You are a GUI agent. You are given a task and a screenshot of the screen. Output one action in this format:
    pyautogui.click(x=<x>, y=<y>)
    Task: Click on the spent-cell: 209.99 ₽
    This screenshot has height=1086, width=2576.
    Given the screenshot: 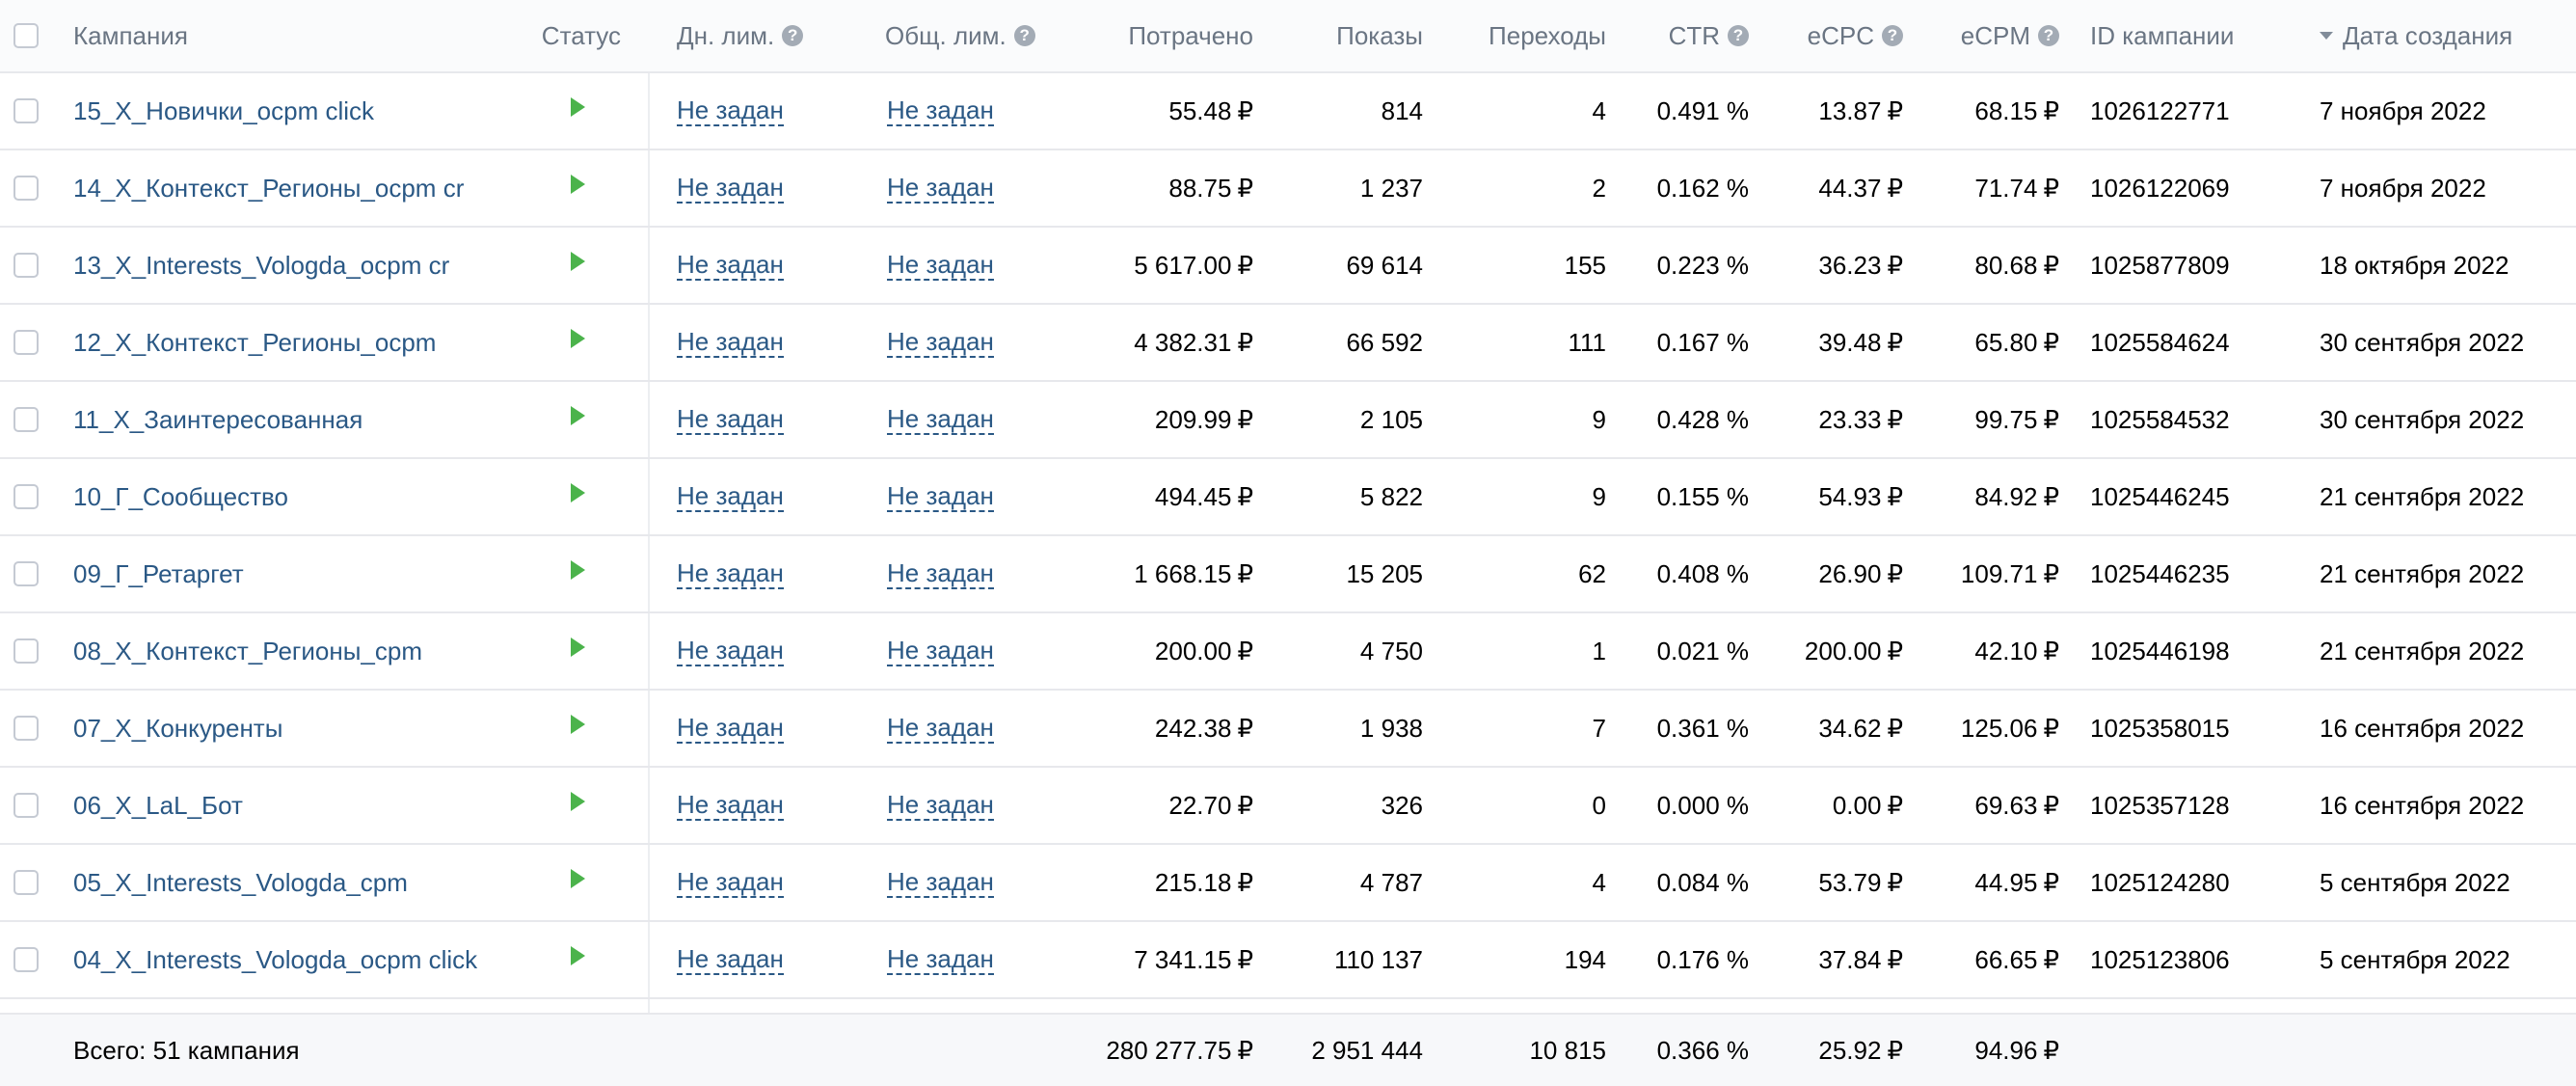 What is the action you would take?
    pyautogui.click(x=1204, y=419)
    